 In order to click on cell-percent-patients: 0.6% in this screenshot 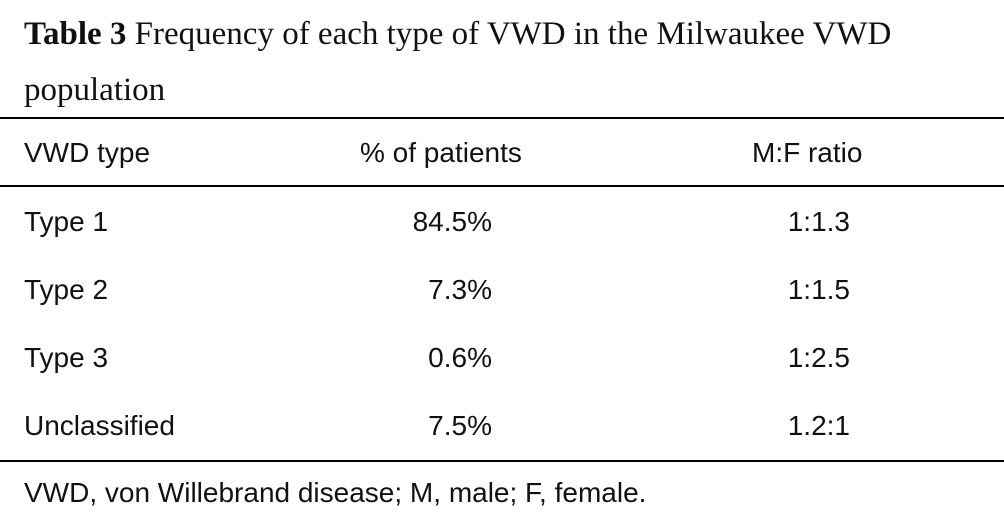, I will do `click(460, 357)`.